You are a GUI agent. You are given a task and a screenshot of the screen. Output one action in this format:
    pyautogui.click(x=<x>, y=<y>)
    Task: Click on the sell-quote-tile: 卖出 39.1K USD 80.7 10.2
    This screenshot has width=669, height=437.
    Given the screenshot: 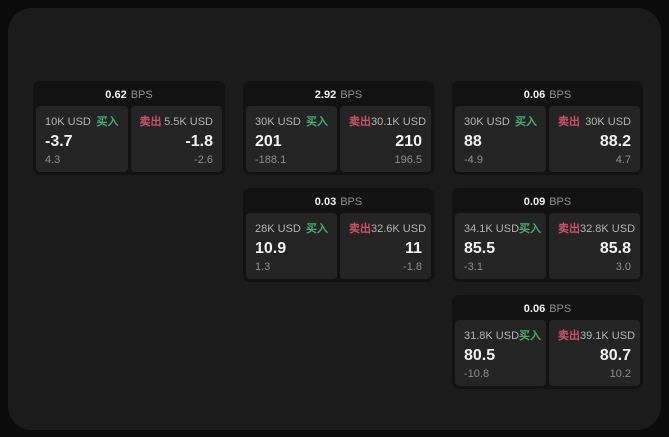 What is the action you would take?
    pyautogui.click(x=594, y=353)
    